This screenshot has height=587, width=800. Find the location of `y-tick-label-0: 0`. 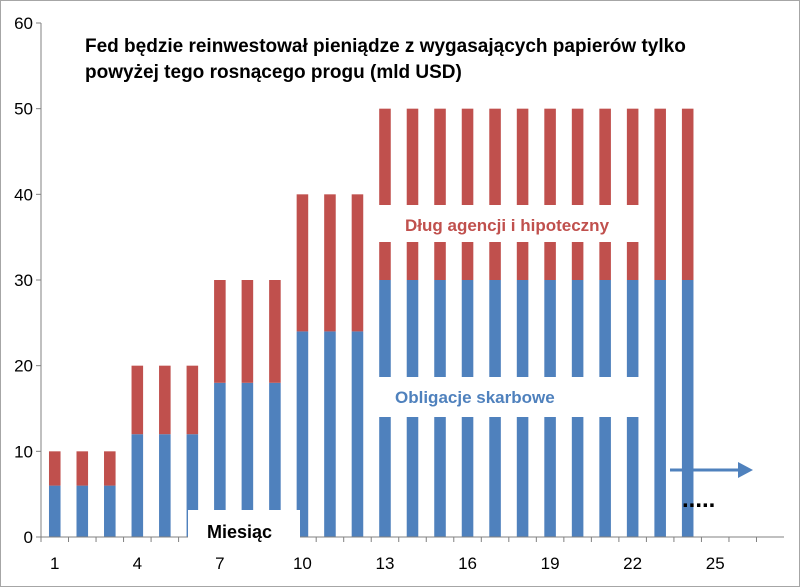

y-tick-label-0: 0 is located at coordinates (28, 537).